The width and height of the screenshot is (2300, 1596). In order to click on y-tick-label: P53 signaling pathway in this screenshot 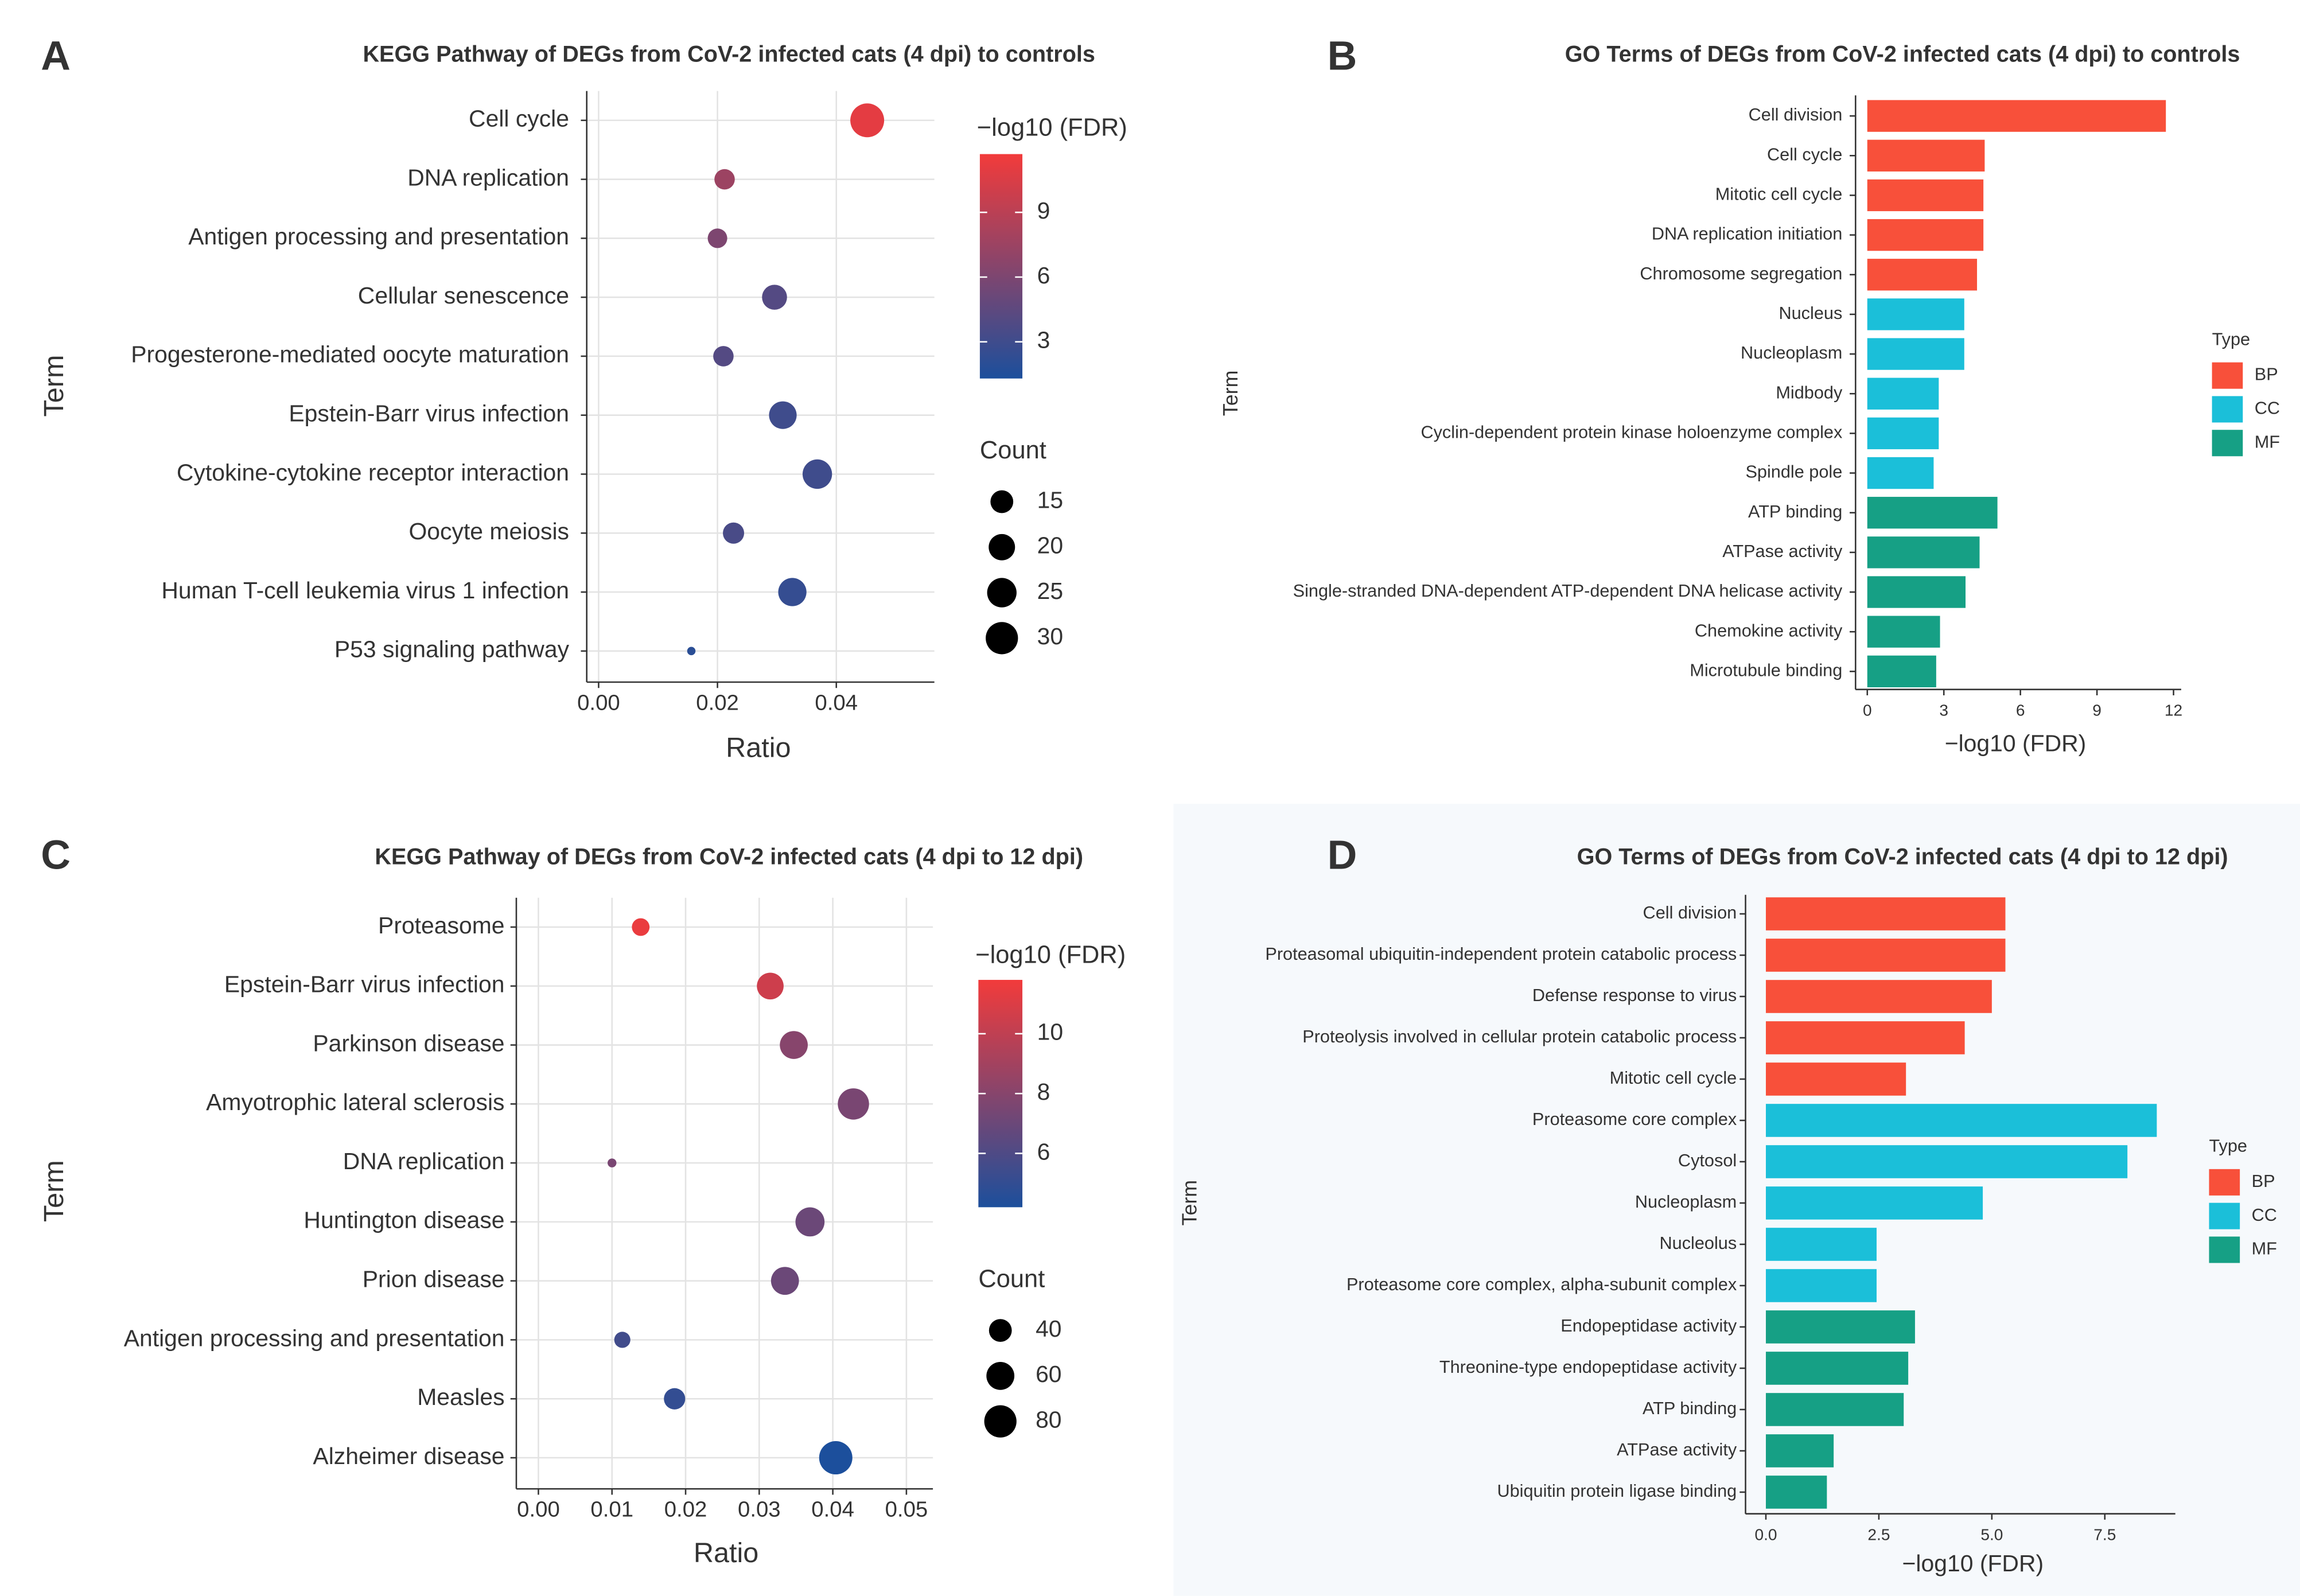, I will do `click(452, 649)`.